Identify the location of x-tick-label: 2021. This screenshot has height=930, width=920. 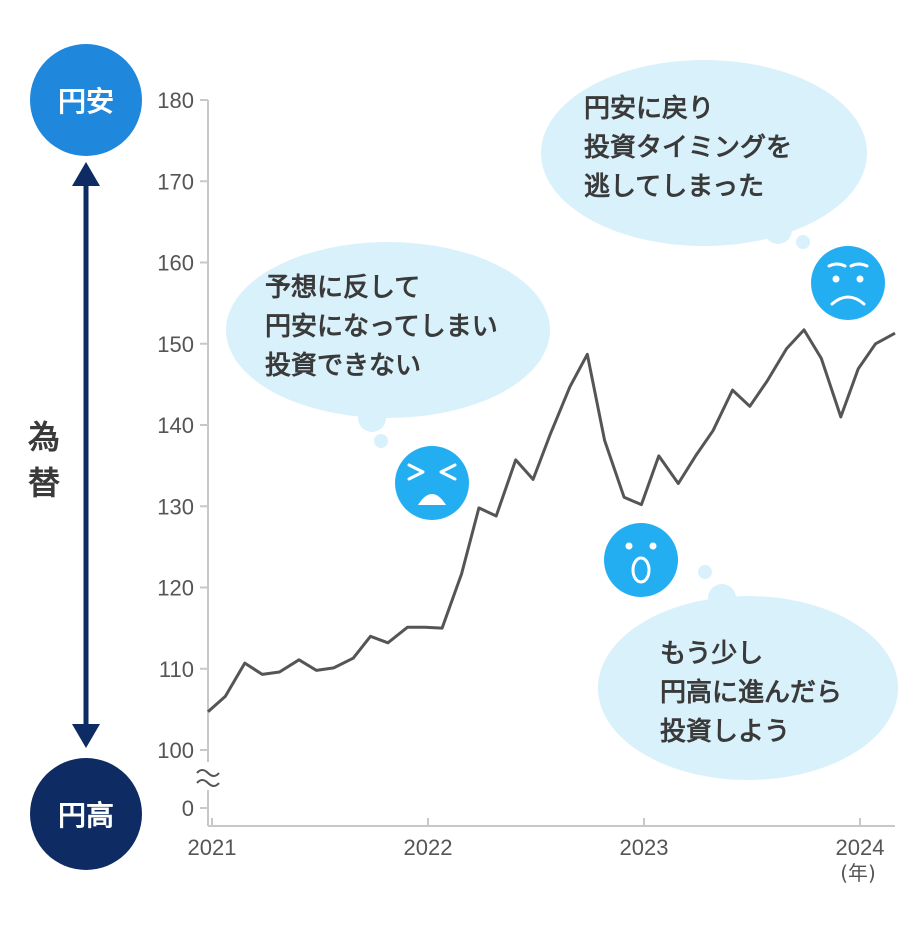
(212, 847).